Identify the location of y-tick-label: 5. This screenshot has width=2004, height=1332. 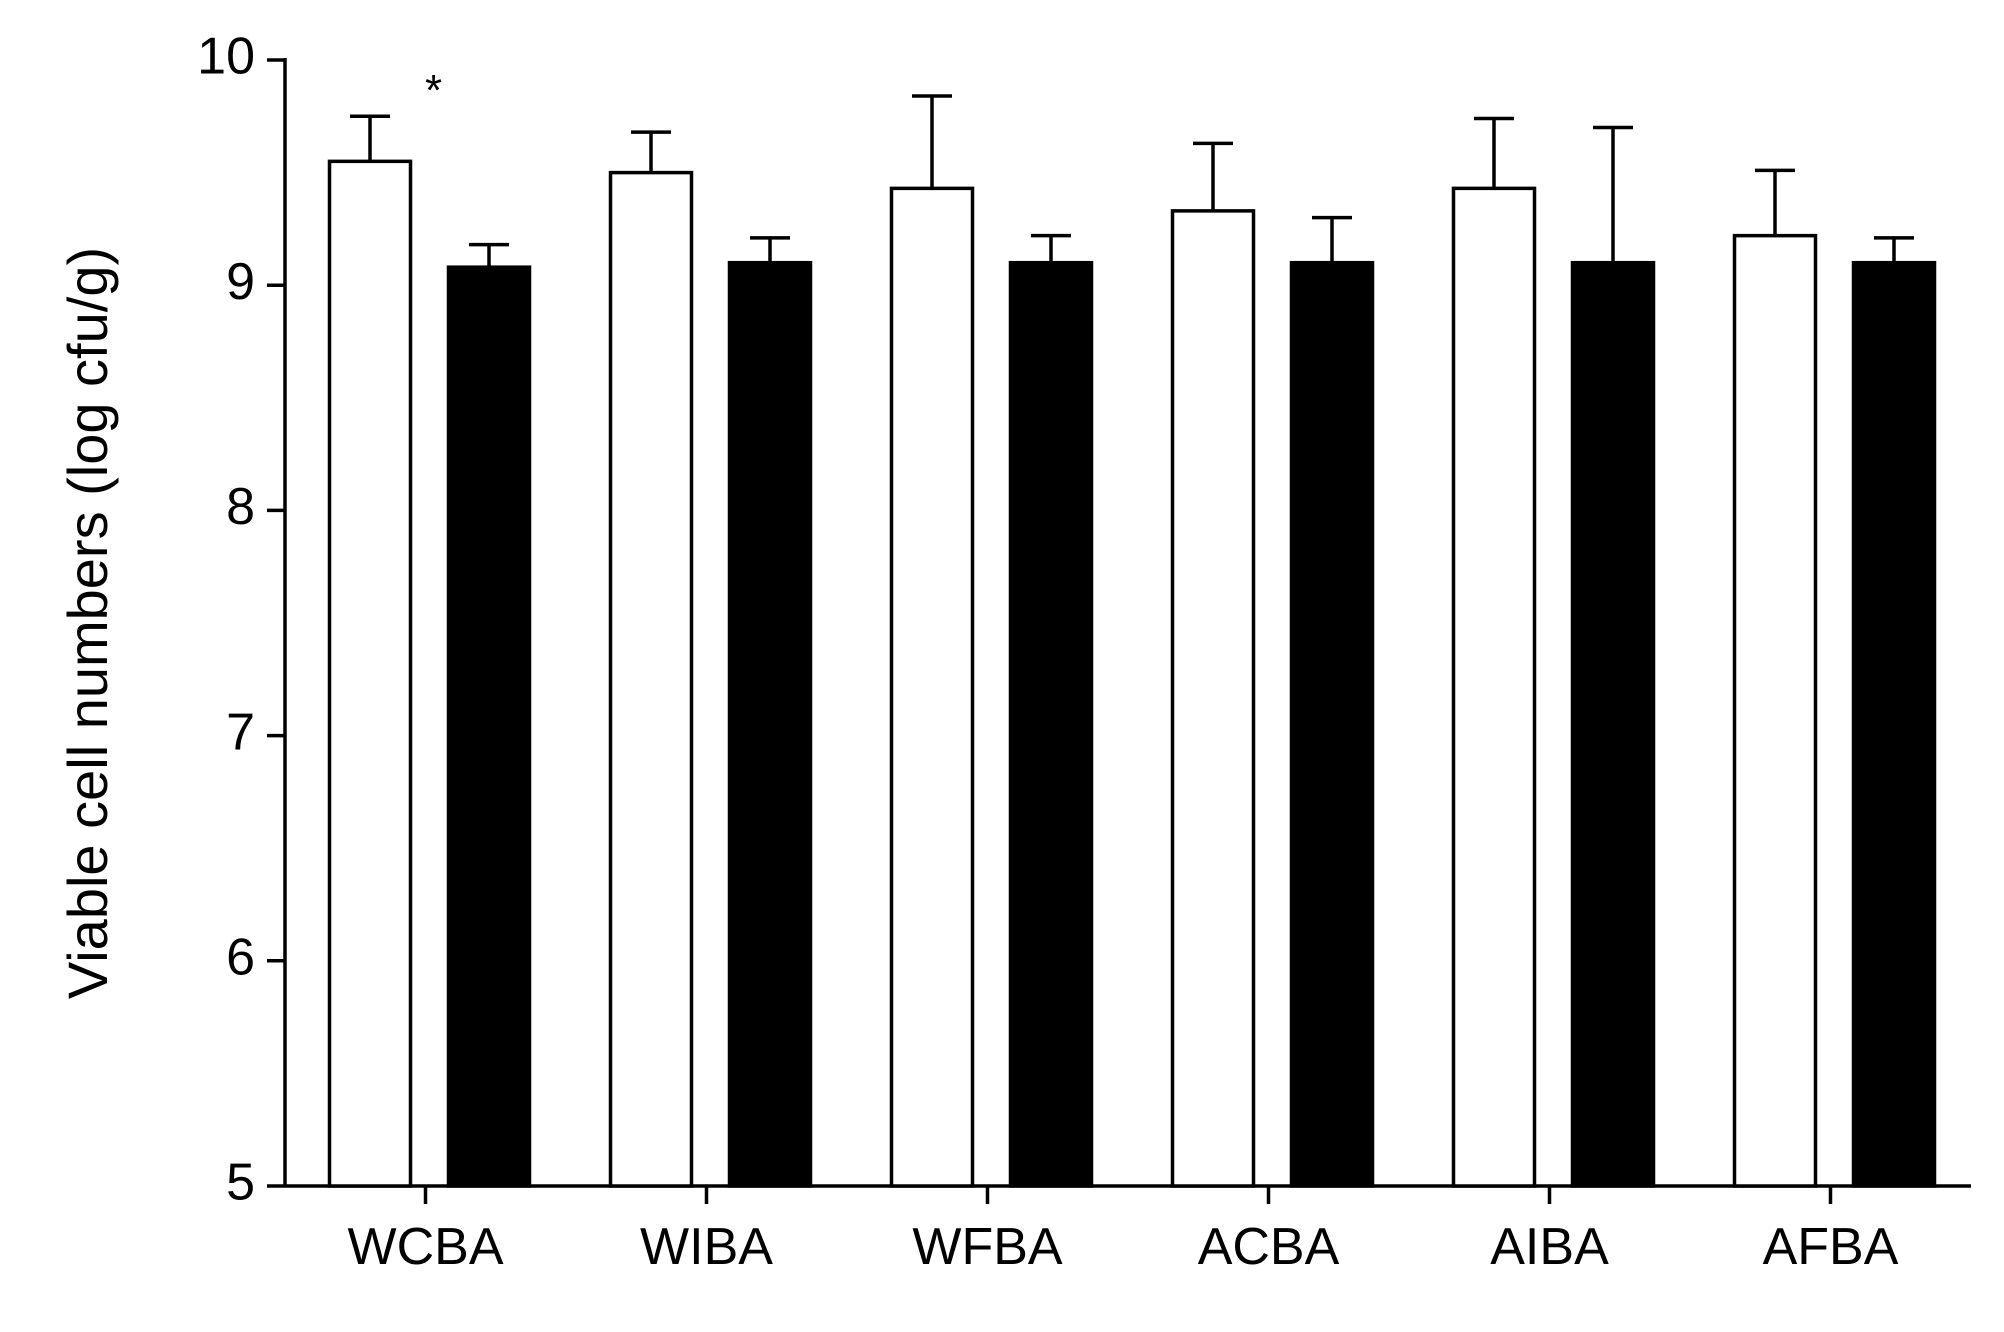
(240, 1183).